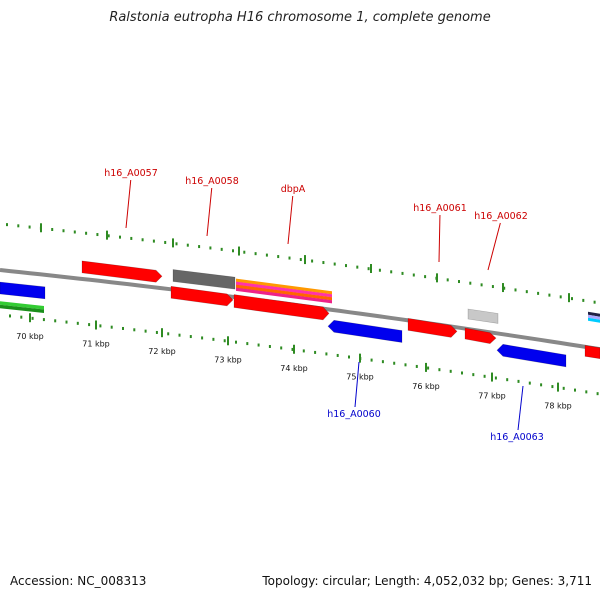  I want to click on gene-feature-h16-a0057, so click(122, 271).